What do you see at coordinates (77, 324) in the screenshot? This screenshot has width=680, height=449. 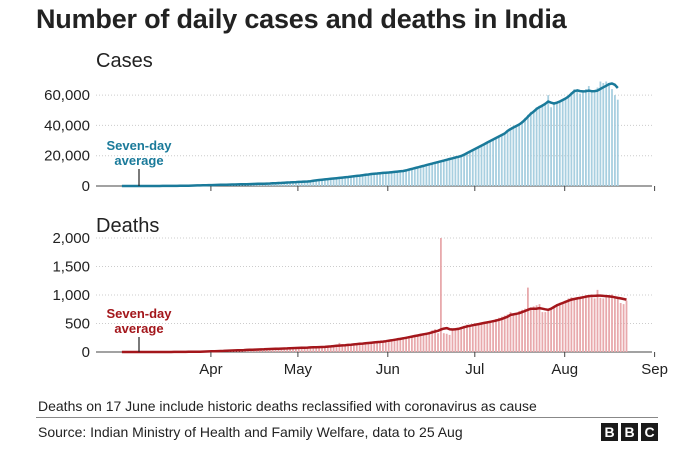 I see `deaths-y-tick-label: 500` at bounding box center [77, 324].